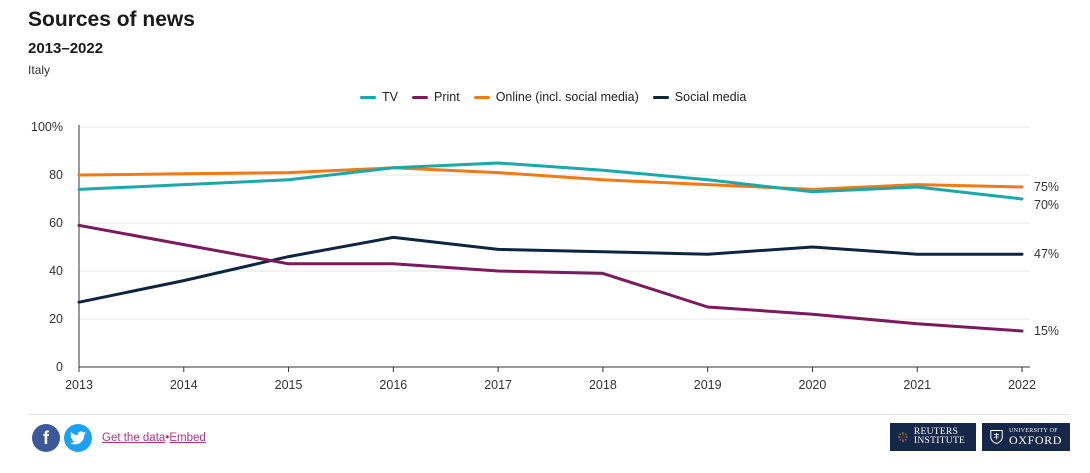 The image size is (1090, 473). What do you see at coordinates (710, 97) in the screenshot?
I see `legend-label-social: Social media` at bounding box center [710, 97].